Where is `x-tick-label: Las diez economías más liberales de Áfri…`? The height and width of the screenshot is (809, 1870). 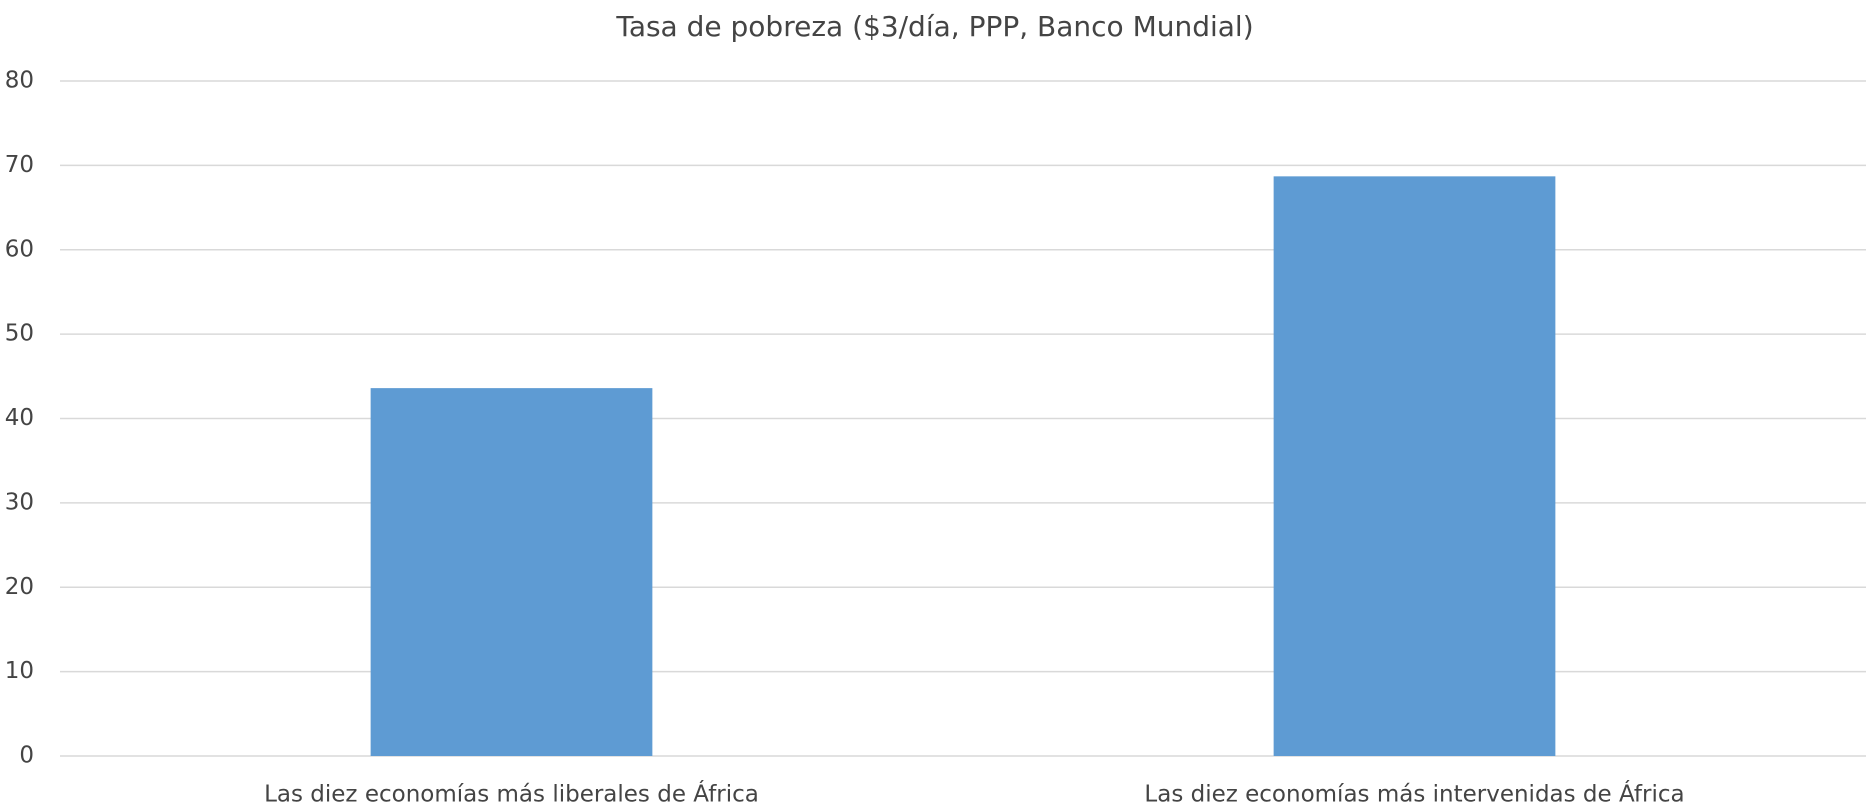 x-tick-label: Las diez economías más liberales de Áfri… is located at coordinates (511, 794).